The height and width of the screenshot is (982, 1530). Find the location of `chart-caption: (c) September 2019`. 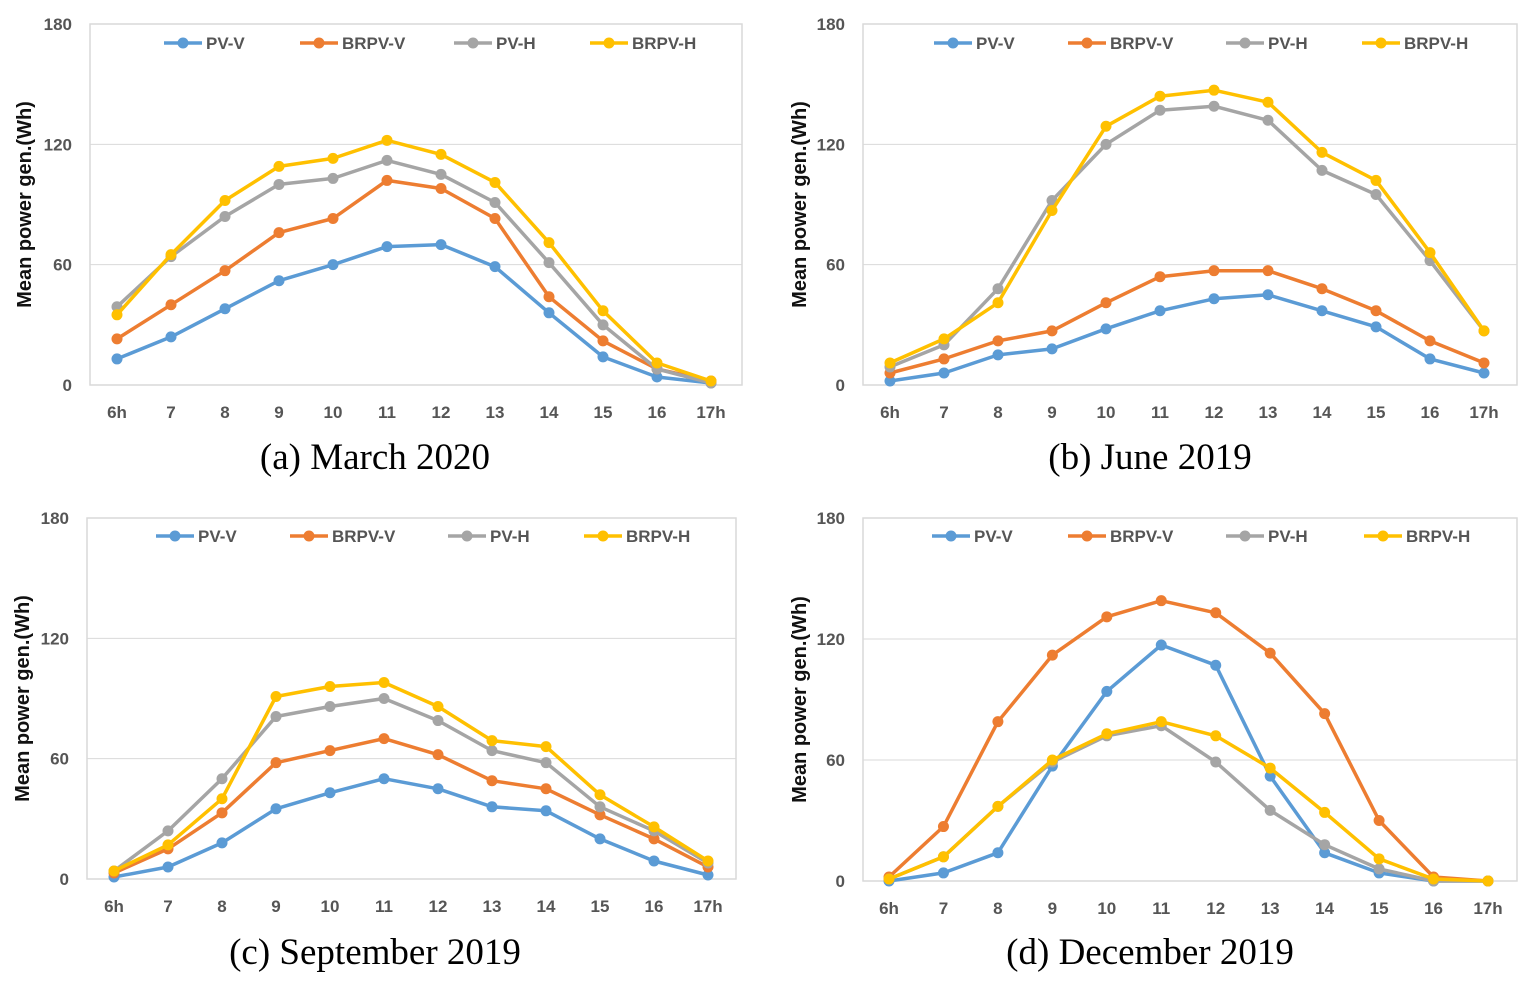

chart-caption: (c) September 2019 is located at coordinates (375, 952).